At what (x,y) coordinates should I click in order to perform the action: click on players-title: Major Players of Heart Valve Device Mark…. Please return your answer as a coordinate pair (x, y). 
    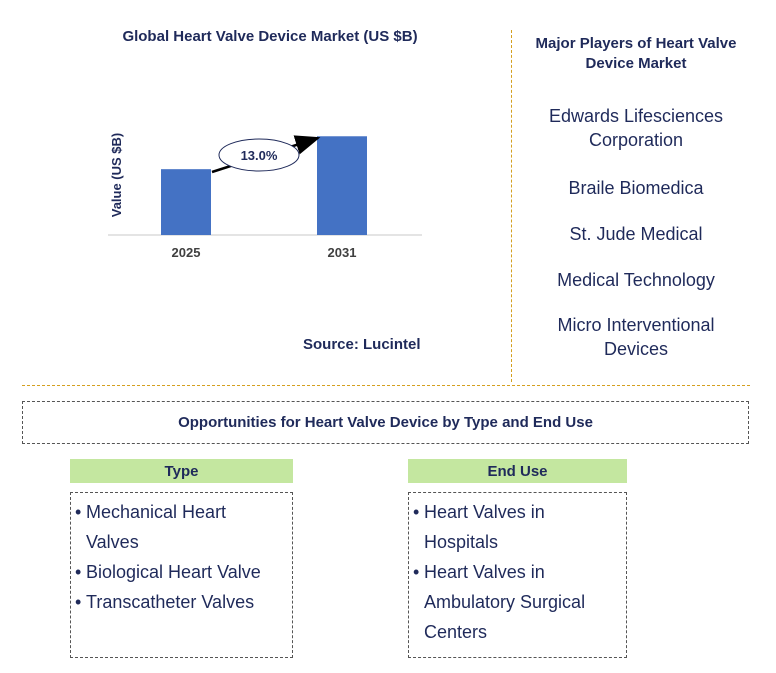
    Looking at the image, I should click on (636, 54).